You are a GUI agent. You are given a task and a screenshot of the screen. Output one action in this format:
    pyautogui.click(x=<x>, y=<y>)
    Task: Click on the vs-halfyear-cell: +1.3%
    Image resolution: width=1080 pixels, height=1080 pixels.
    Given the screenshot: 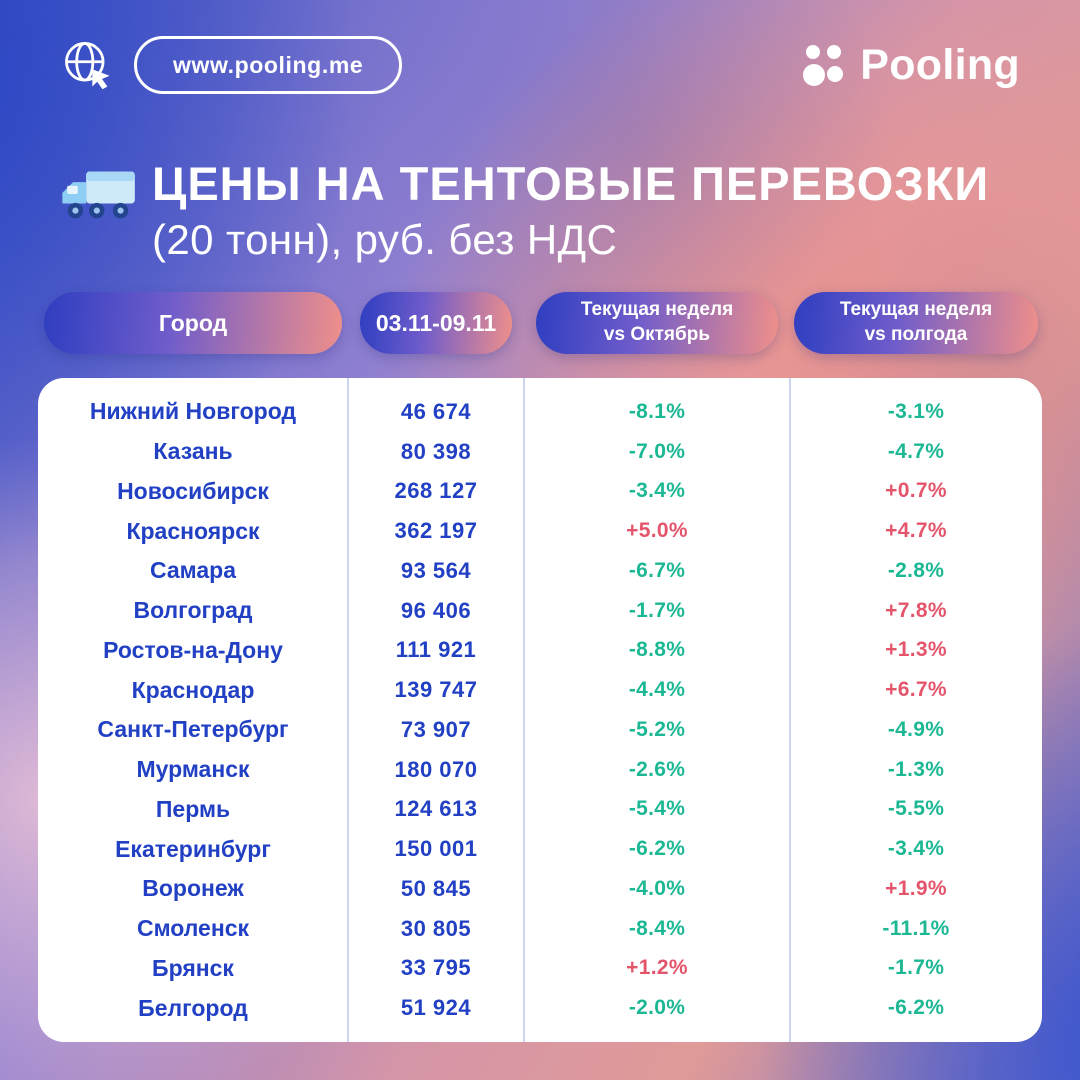 What is the action you would take?
    pyautogui.click(x=916, y=650)
    